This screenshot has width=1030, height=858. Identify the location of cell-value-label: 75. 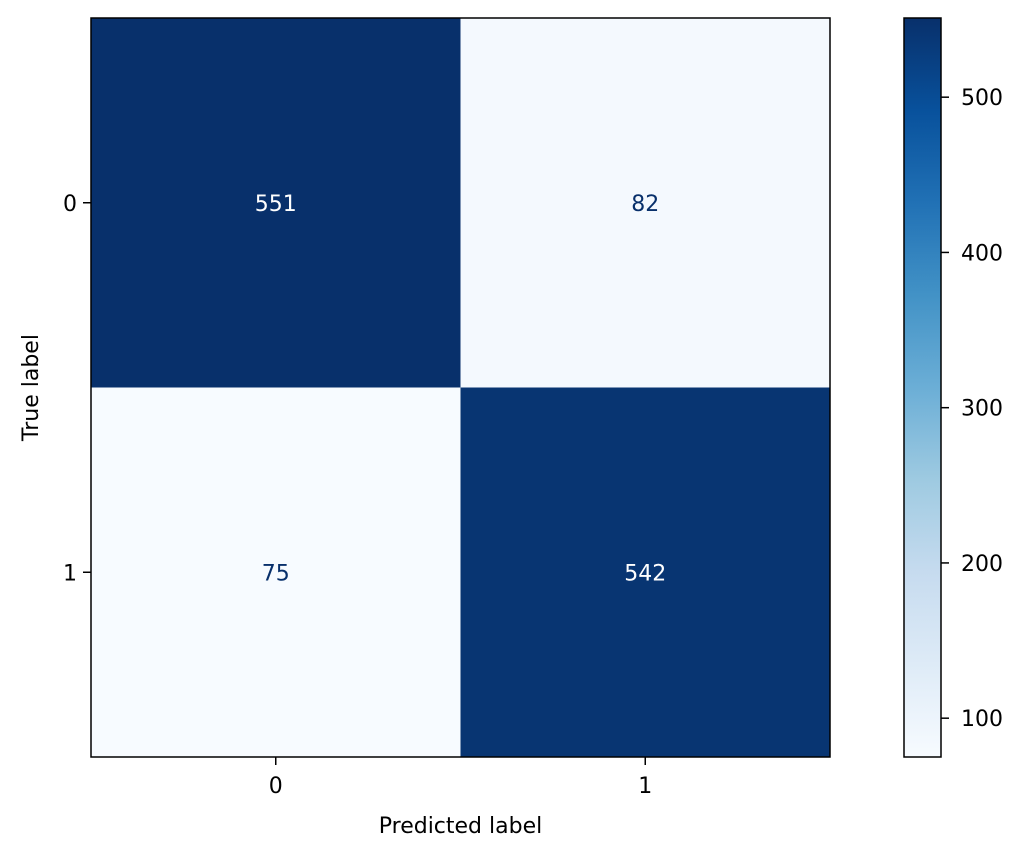
(276, 573).